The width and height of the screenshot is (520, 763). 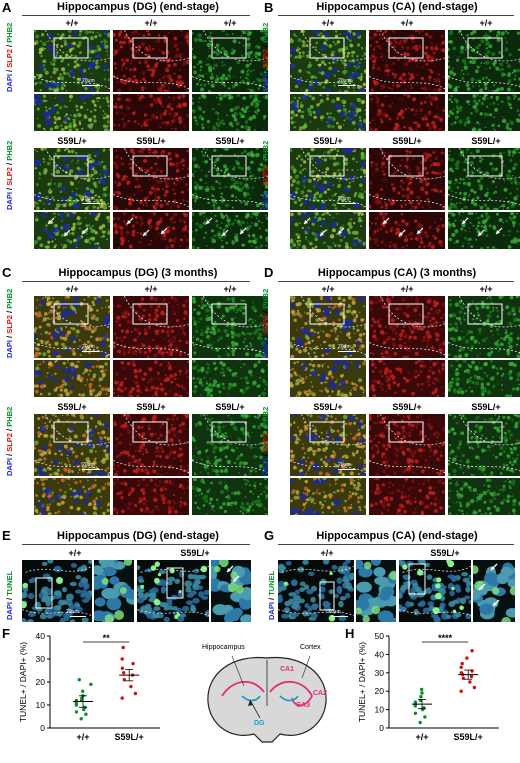 I want to click on zoom-d-mut-ch1, so click(x=328, y=496).